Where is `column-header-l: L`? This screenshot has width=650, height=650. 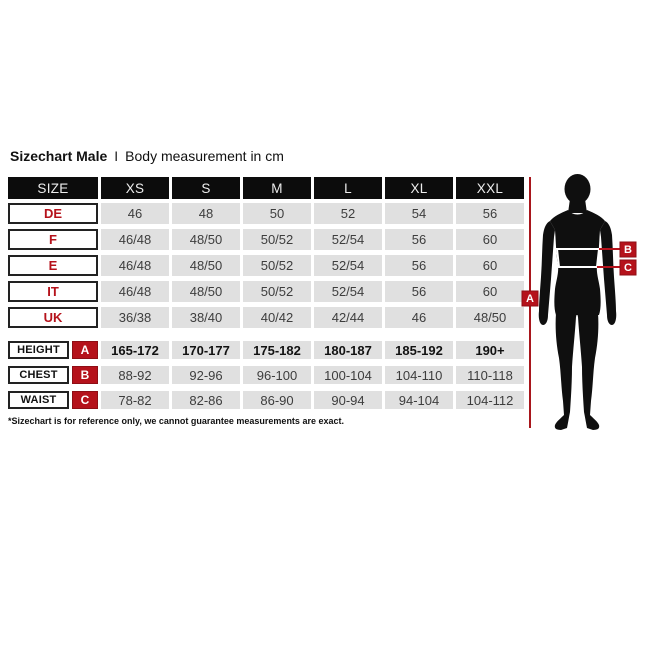 column-header-l: L is located at coordinates (348, 188).